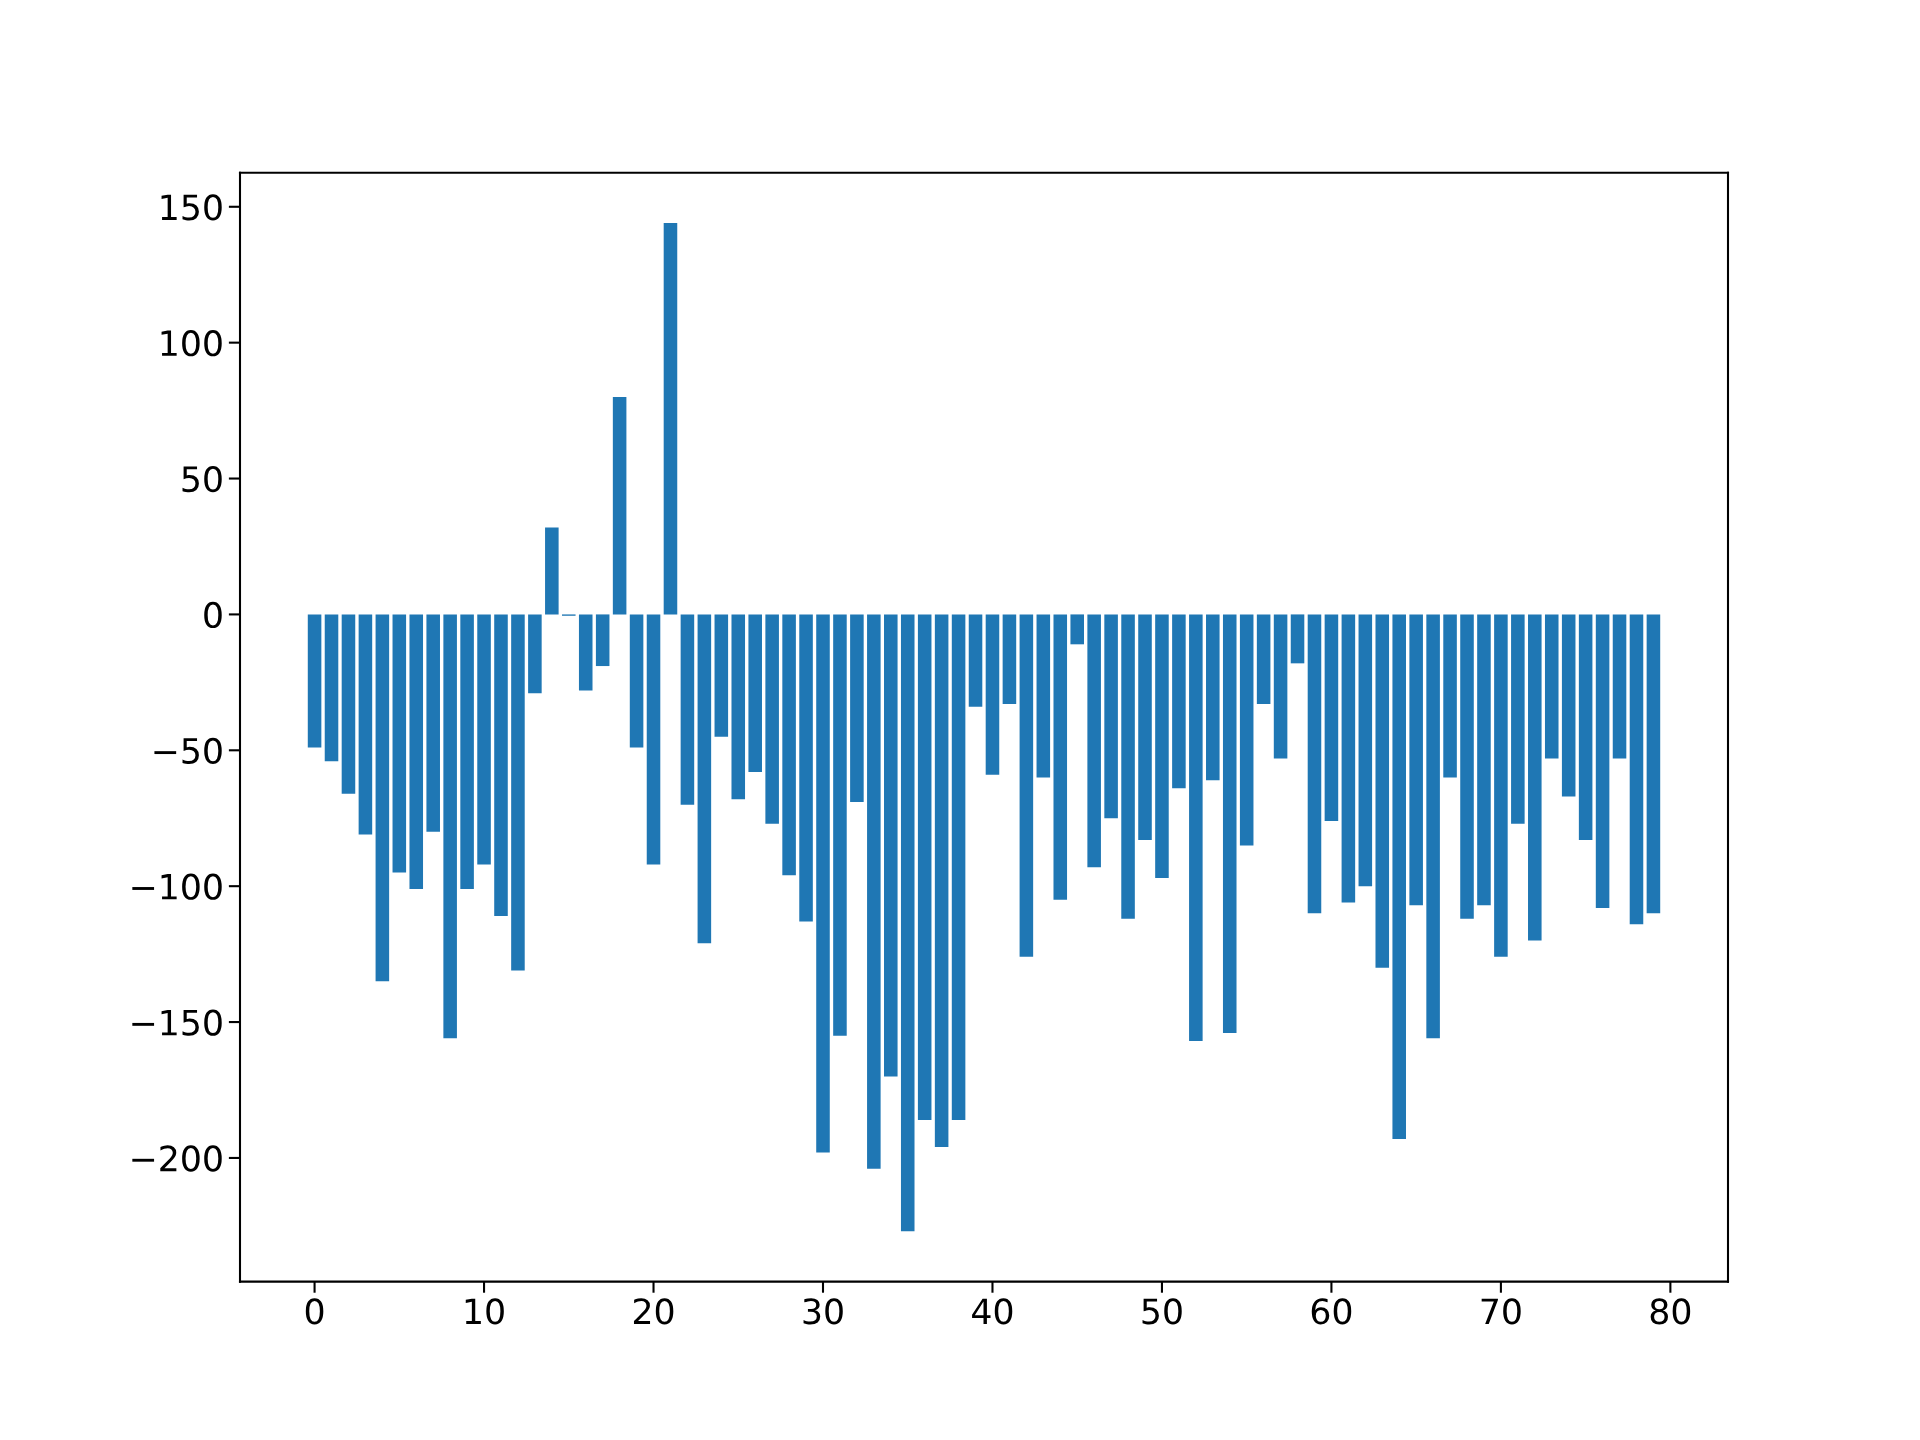 The height and width of the screenshot is (1440, 1920). Describe the element at coordinates (1501, 1311) in the screenshot. I see `x-tick-label: 70` at that location.